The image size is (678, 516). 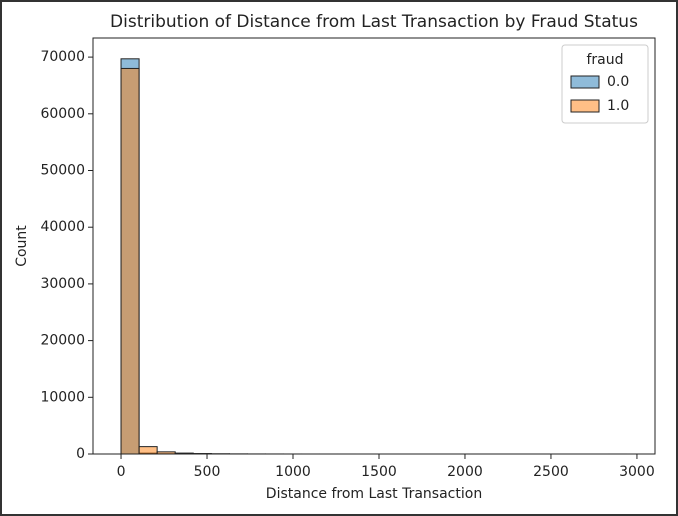 I want to click on legend-label: 0.0, so click(x=618, y=82).